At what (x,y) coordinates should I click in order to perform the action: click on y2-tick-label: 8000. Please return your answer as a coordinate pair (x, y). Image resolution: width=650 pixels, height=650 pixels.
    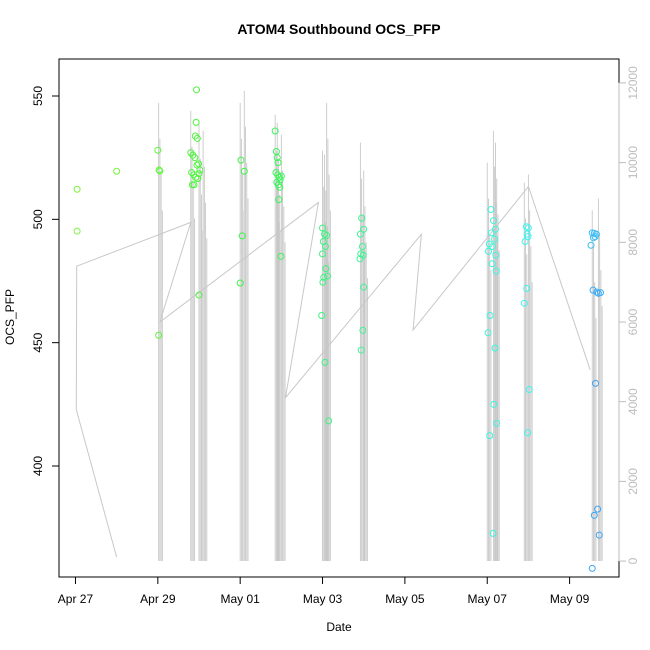
    Looking at the image, I should click on (633, 242).